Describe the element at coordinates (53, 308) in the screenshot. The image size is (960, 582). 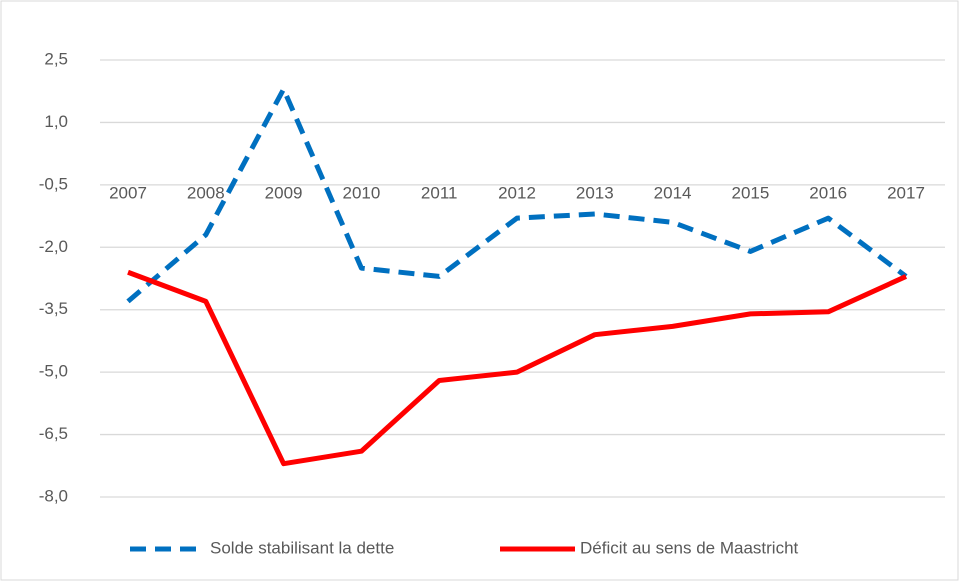
I see `y-tick-label: -3,5` at that location.